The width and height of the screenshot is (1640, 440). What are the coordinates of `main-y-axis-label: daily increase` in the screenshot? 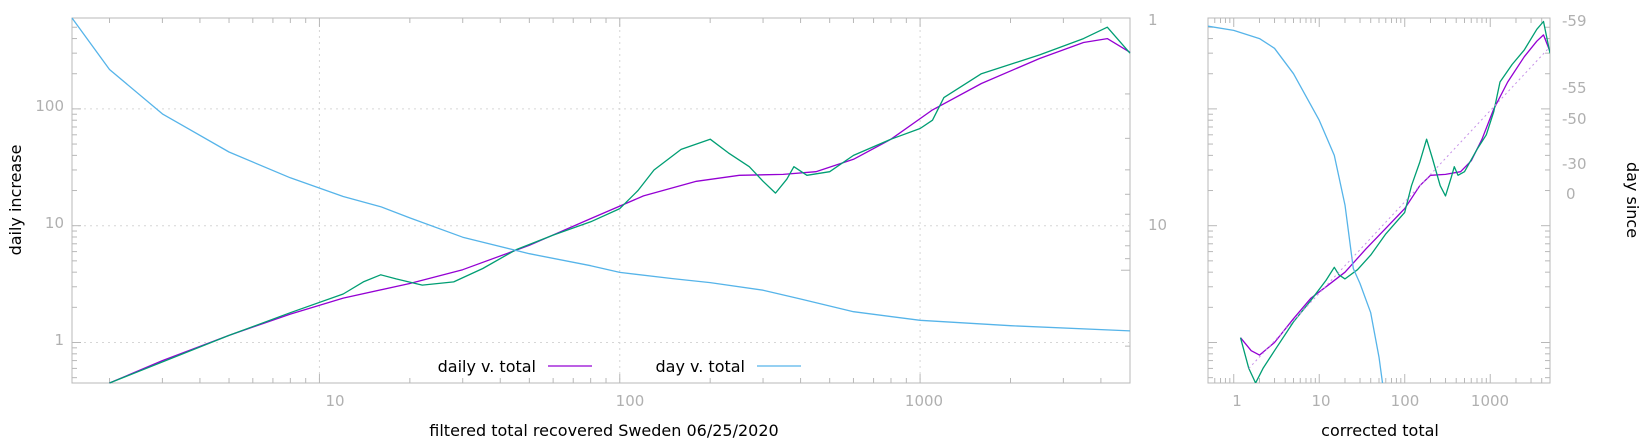 It's located at (15, 200).